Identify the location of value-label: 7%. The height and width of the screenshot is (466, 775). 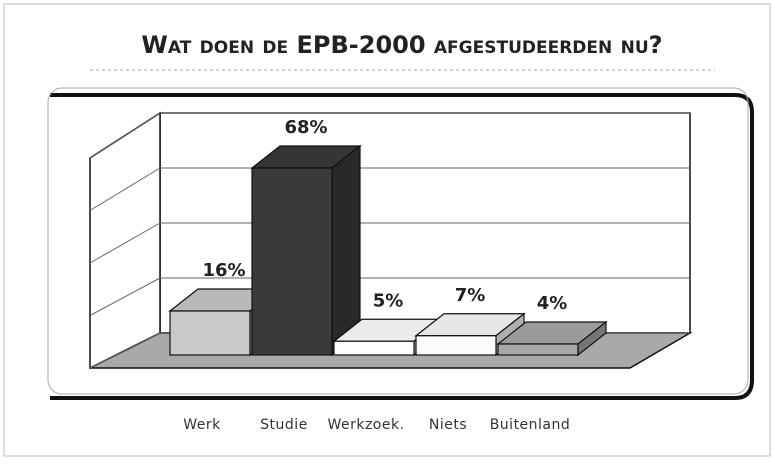
(470, 295).